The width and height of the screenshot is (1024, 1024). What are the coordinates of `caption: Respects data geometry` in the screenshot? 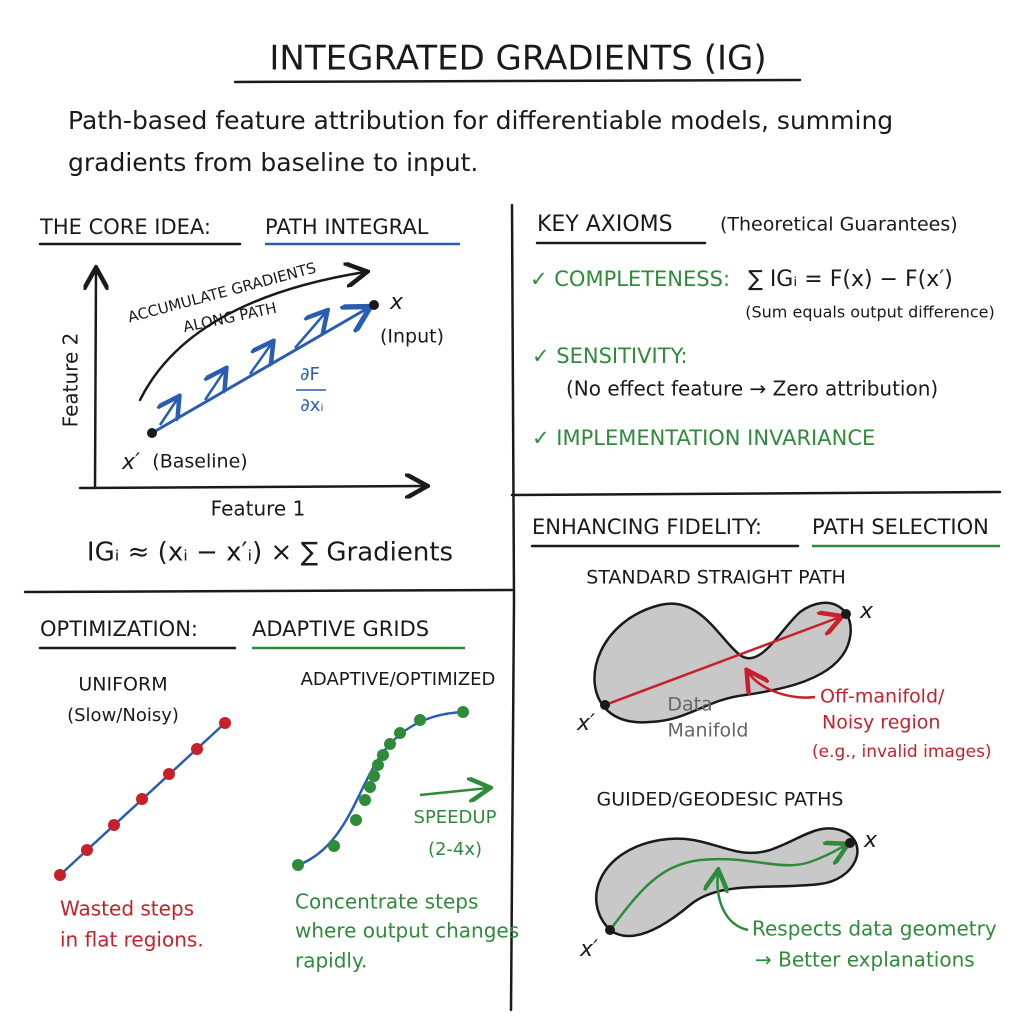 It's located at (874, 929).